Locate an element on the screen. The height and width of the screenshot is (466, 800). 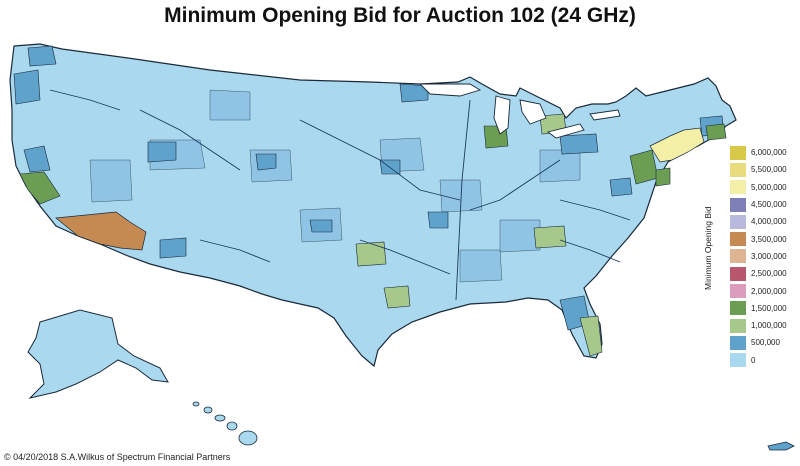
legend-label: 500,000 is located at coordinates (765, 343).